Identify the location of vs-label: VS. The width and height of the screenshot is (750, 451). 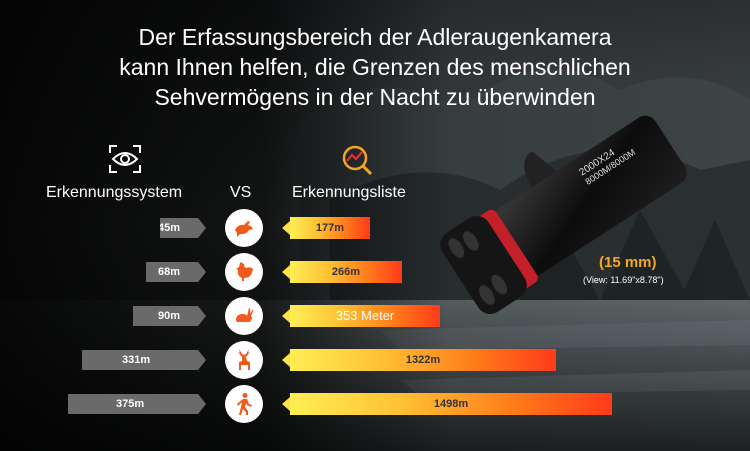
(241, 192).